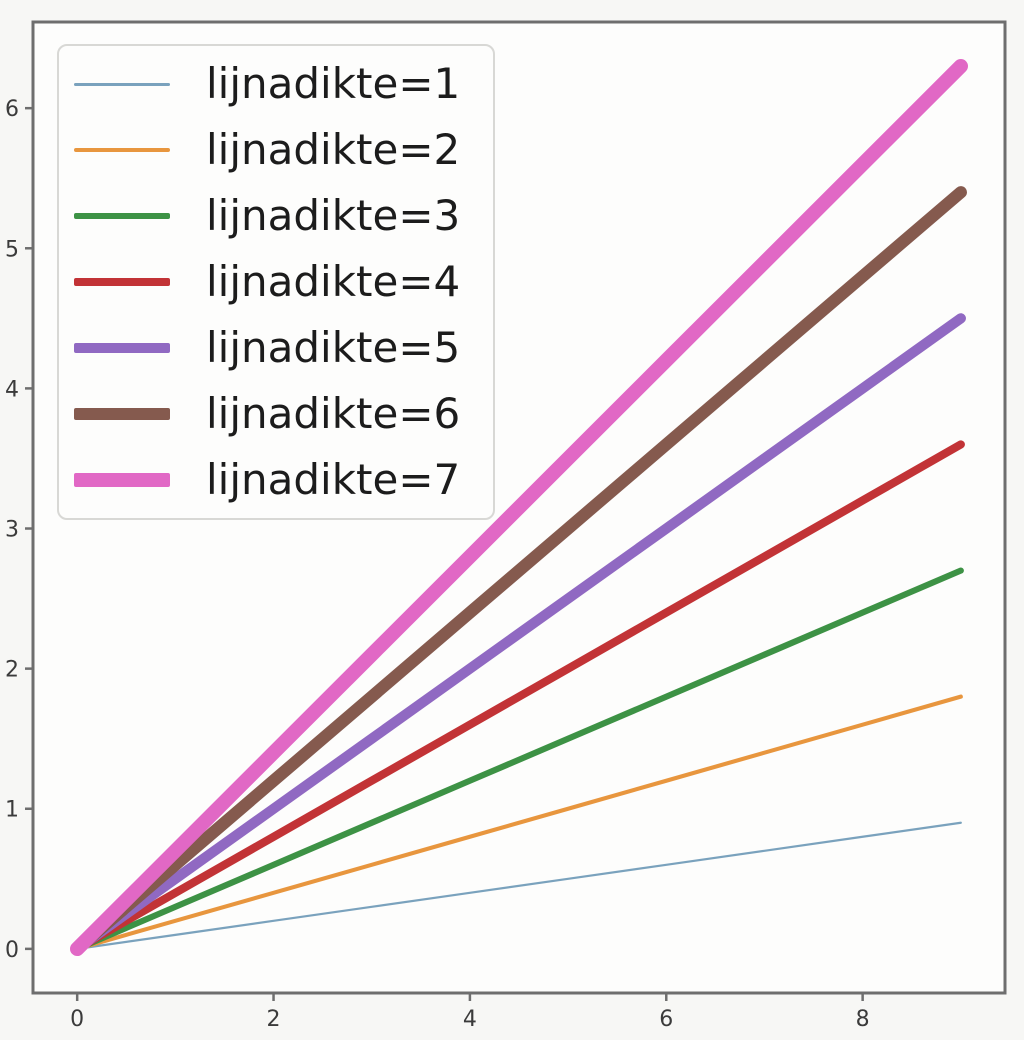  What do you see at coordinates (12, 530) in the screenshot?
I see `y-tick-label: 3` at bounding box center [12, 530].